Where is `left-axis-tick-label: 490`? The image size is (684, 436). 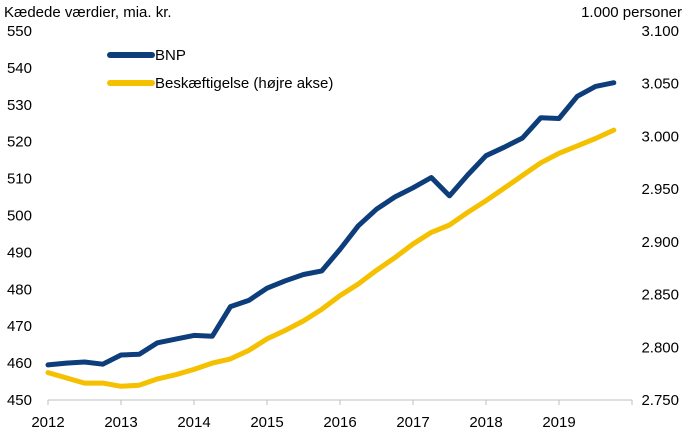
left-axis-tick-label: 490 is located at coordinates (19, 252).